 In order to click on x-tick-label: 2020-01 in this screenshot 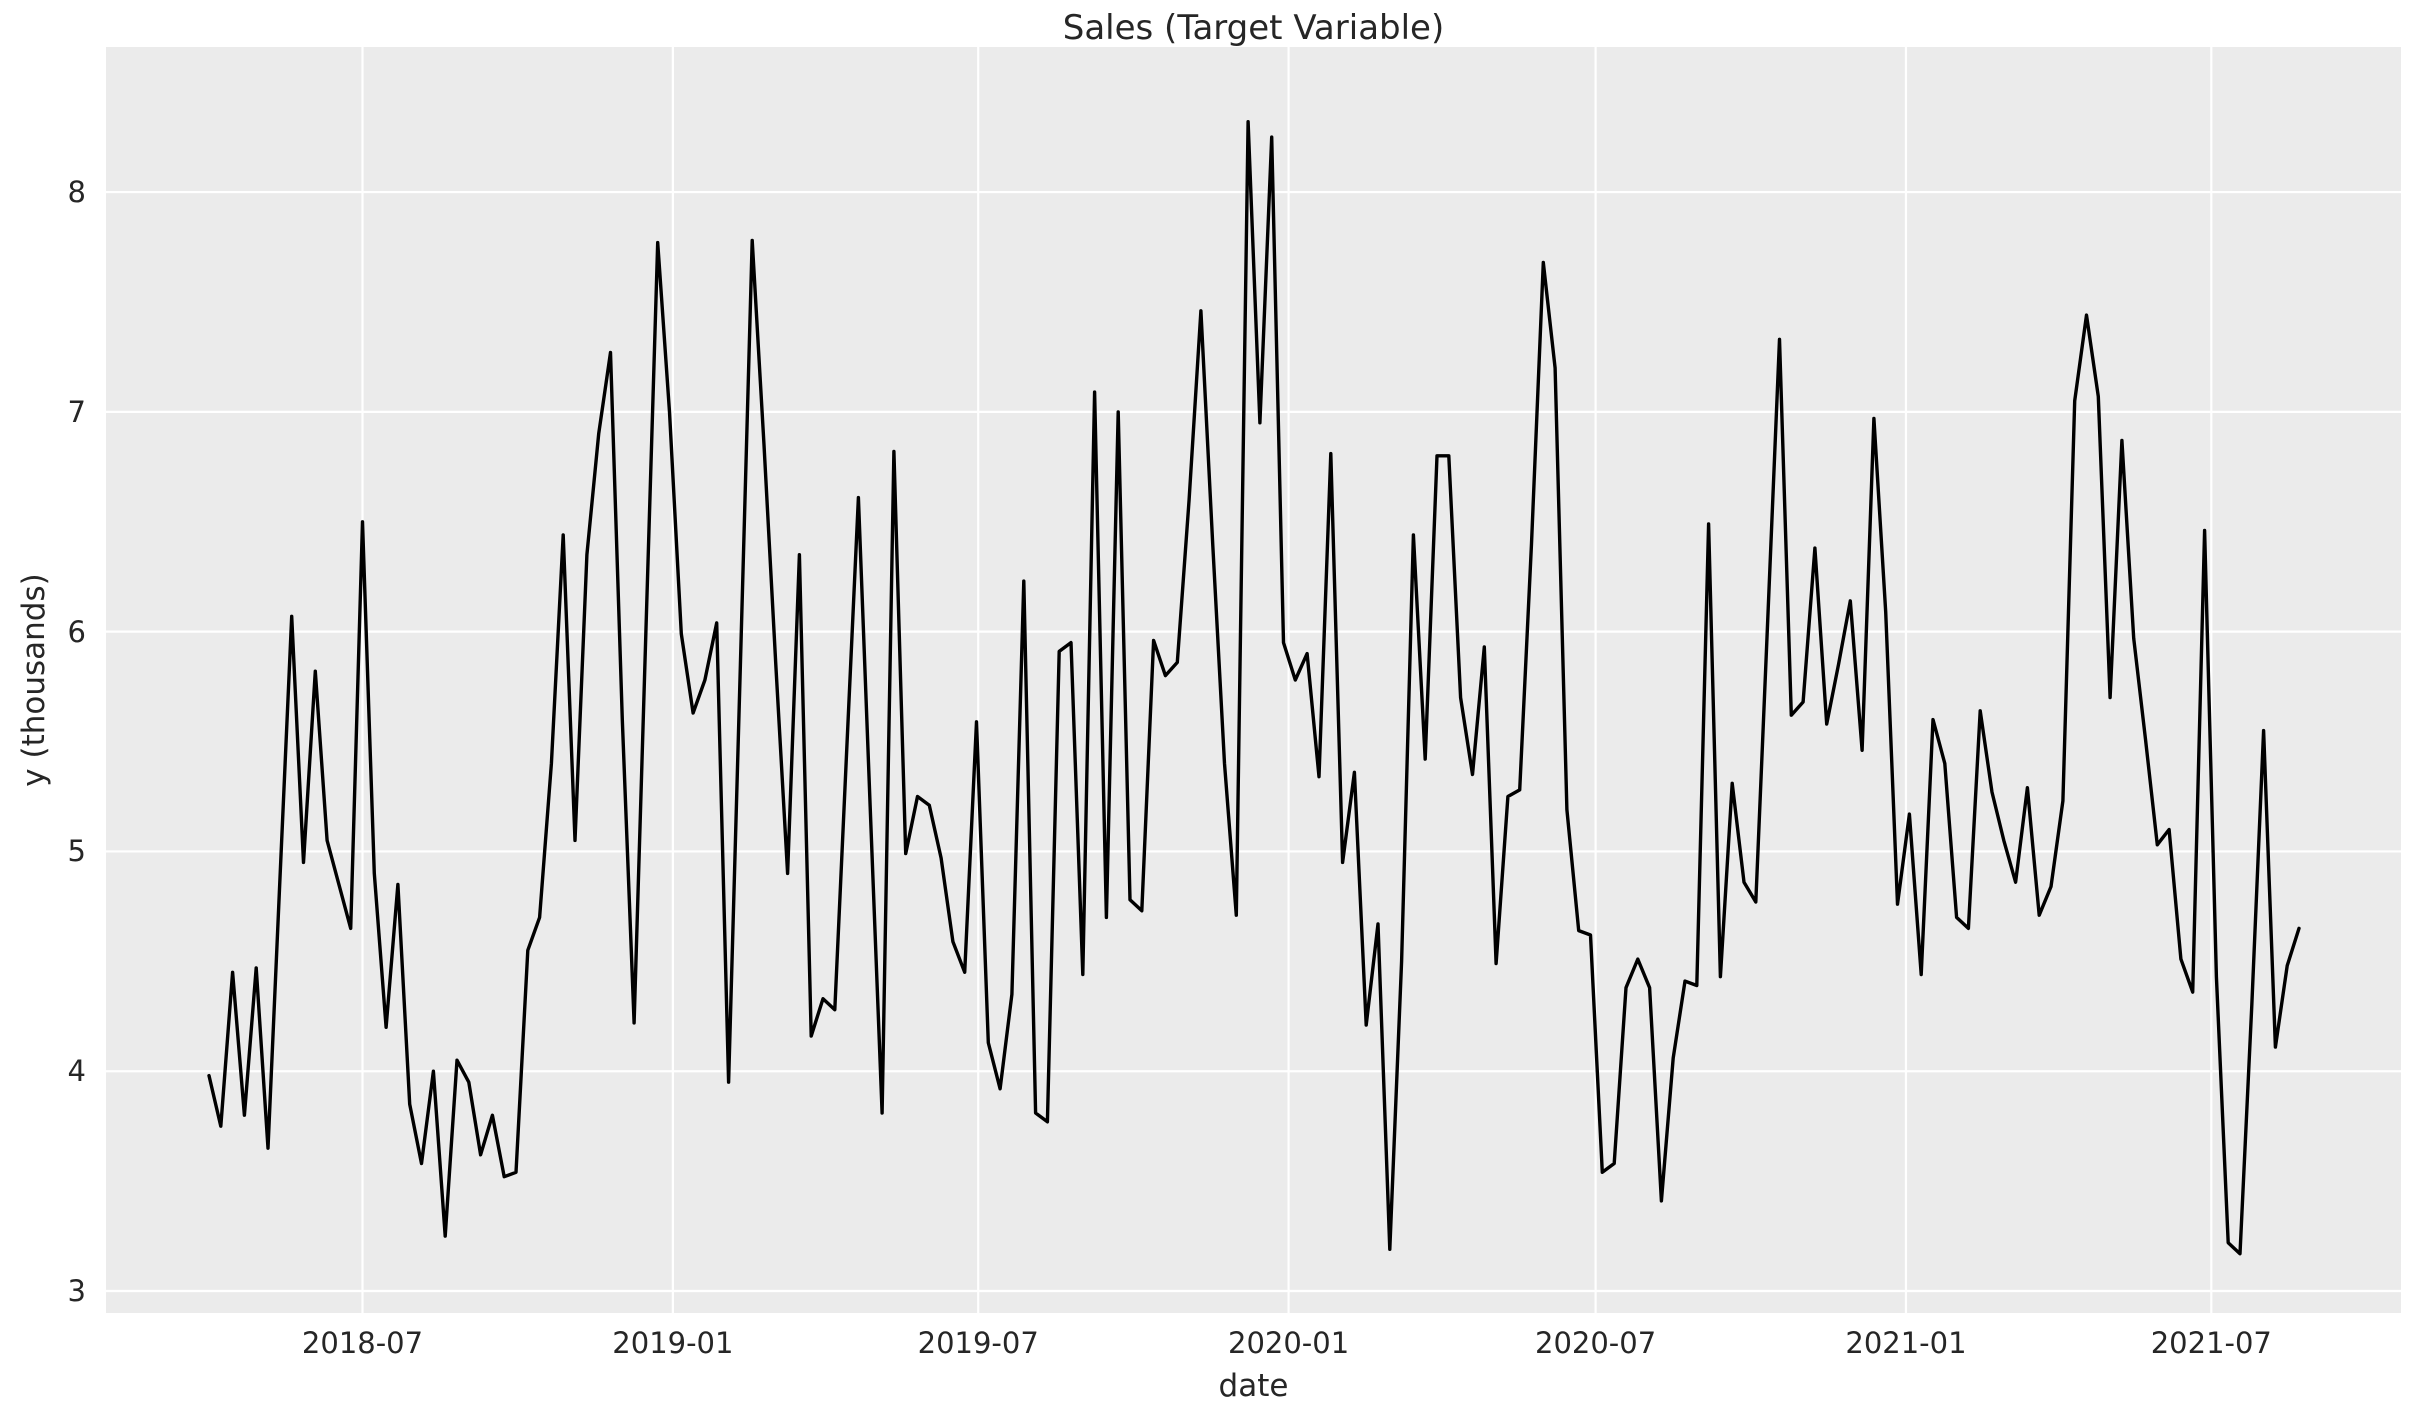, I will do `click(1288, 1343)`.